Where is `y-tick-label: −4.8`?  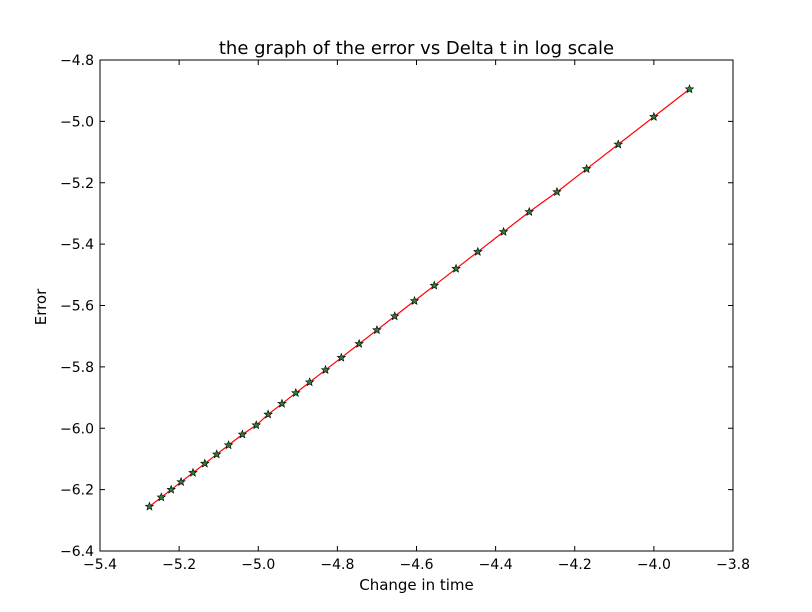 y-tick-label: −4.8 is located at coordinates (77, 61).